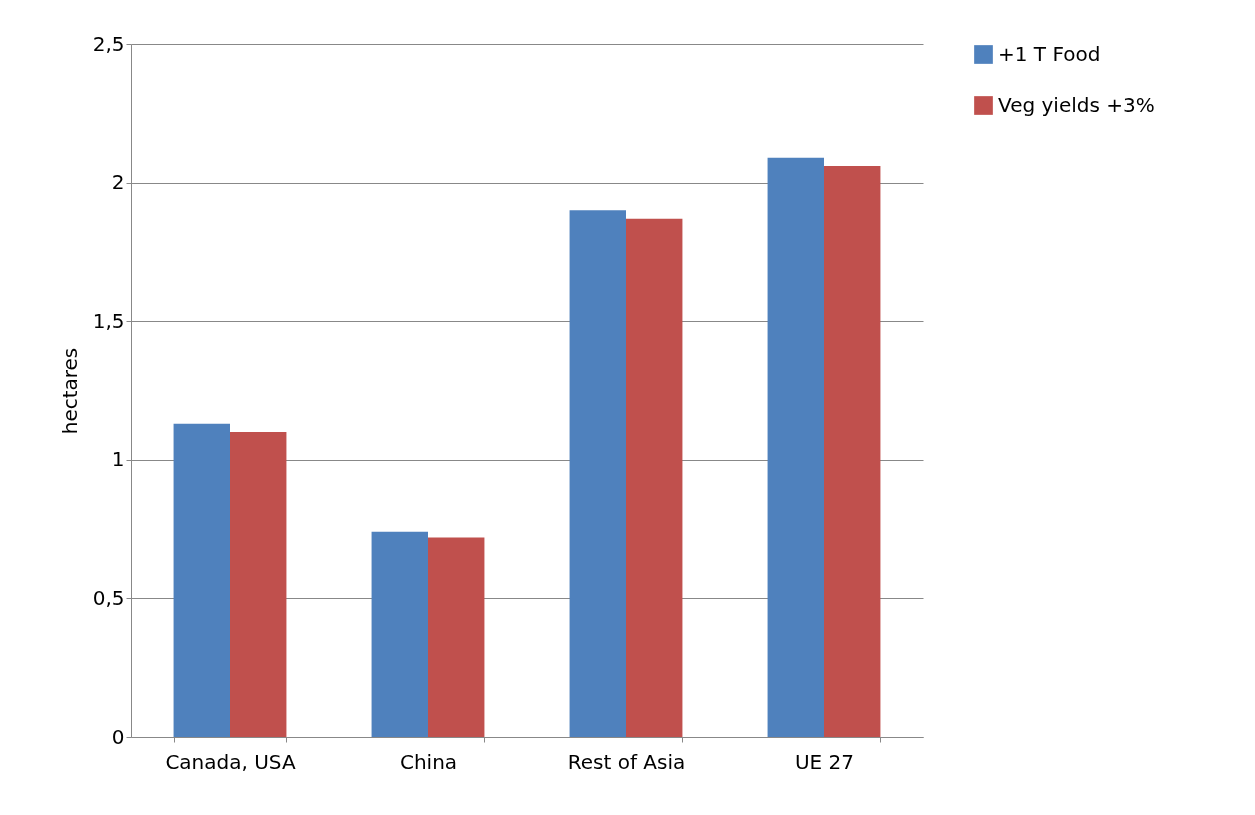  Describe the element at coordinates (108, 320) in the screenshot. I see `y-tick-label: 1,5` at that location.